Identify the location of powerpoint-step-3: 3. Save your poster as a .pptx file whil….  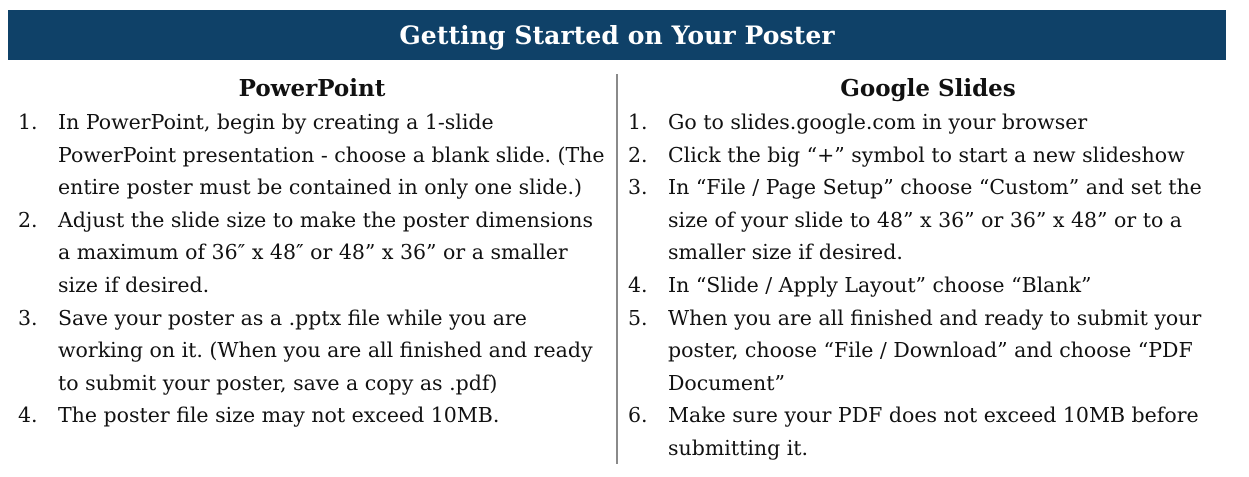
(312, 351).